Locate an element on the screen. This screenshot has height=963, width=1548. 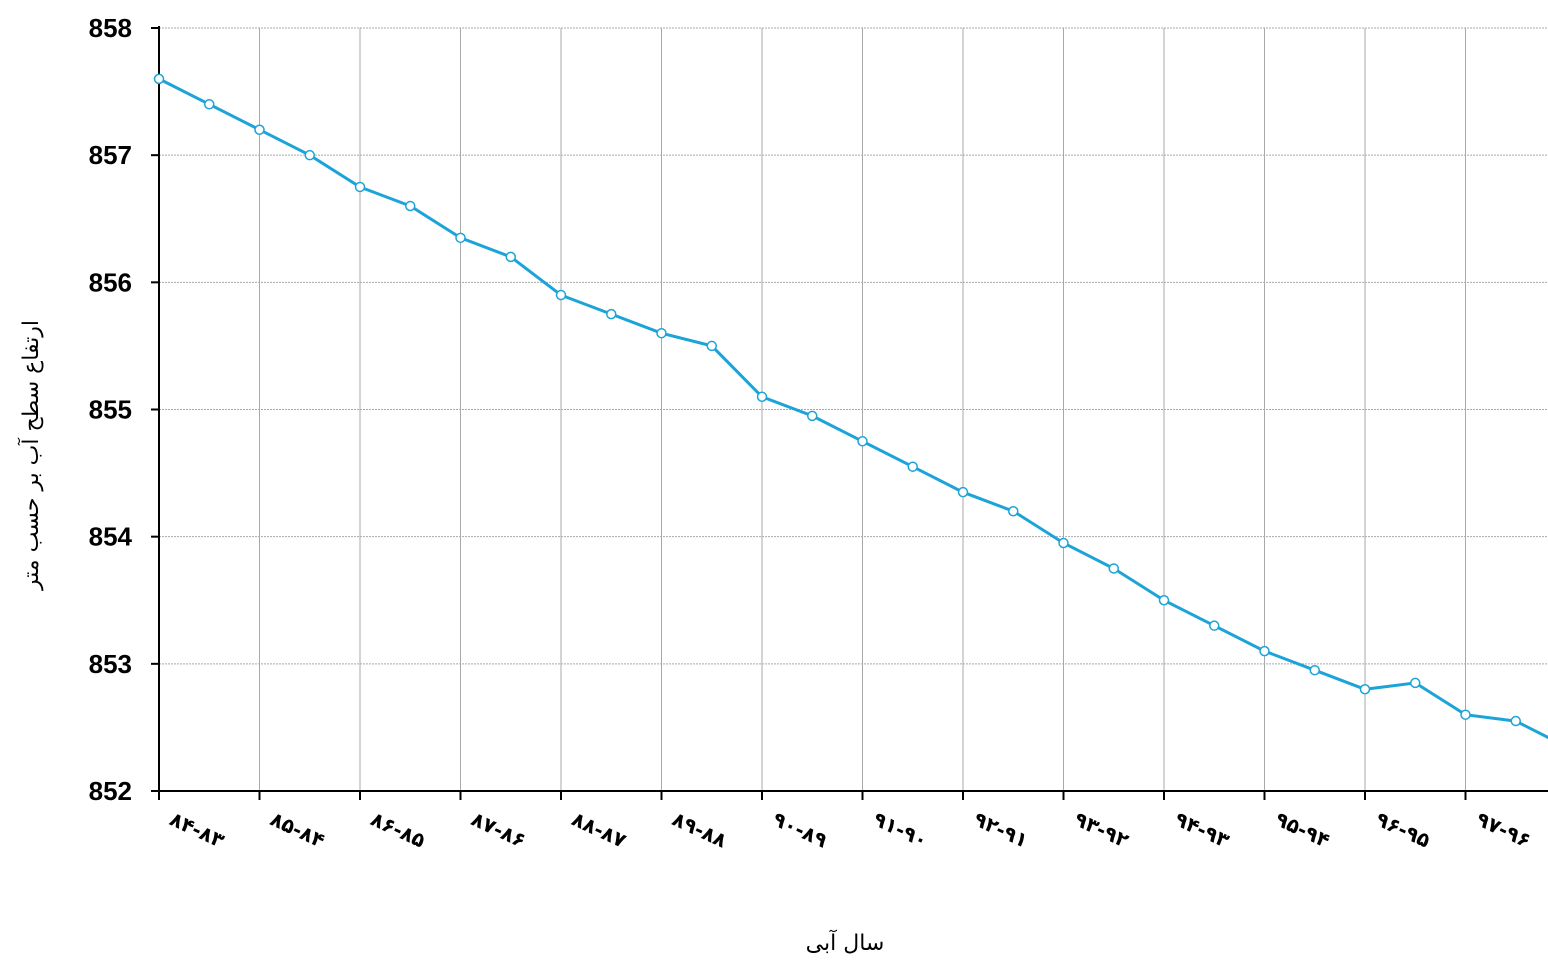
y-tick-label: 854 is located at coordinates (111, 537).